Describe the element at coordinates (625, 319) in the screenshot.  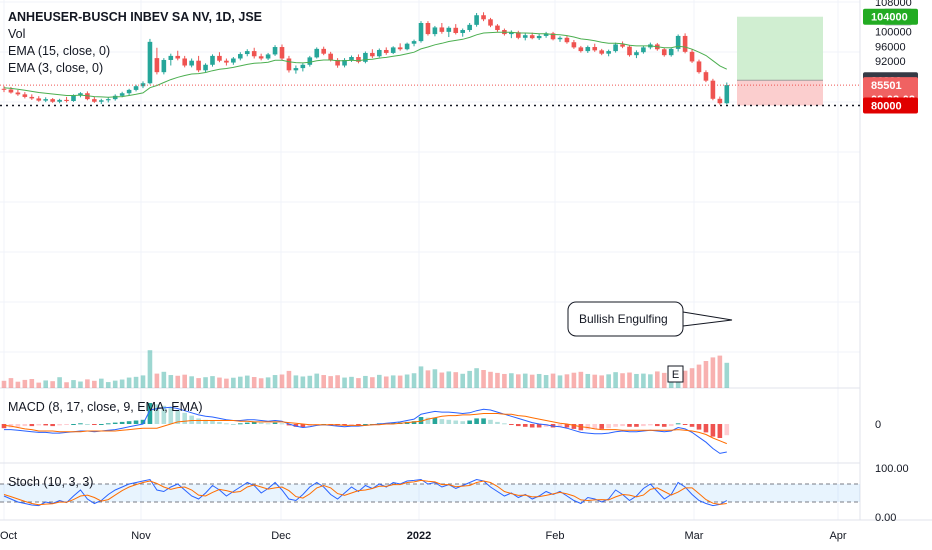
I see `callout-box` at that location.